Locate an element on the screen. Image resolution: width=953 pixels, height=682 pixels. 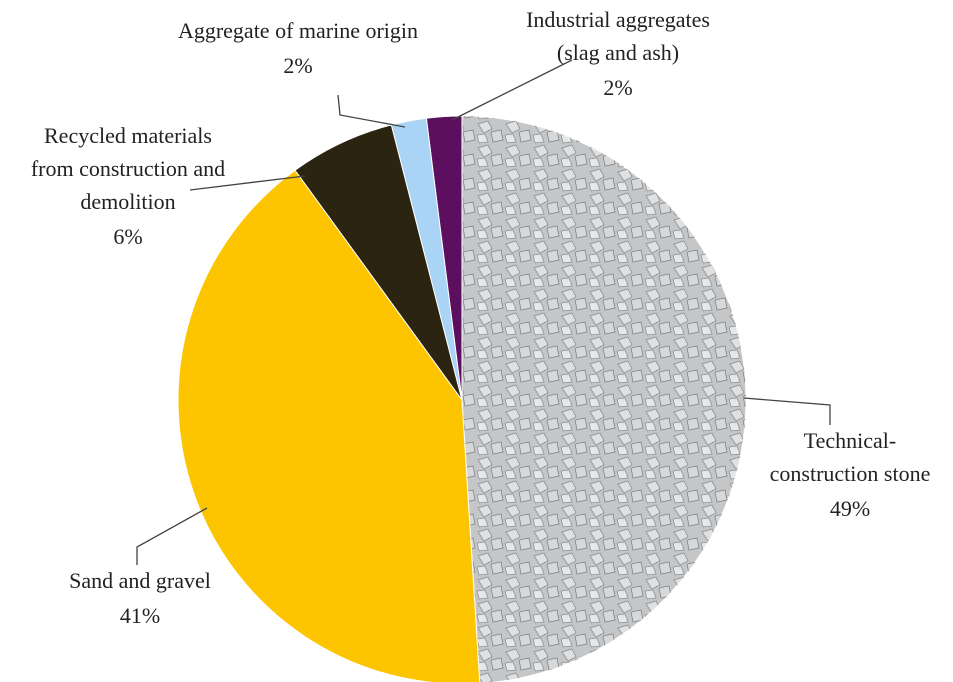
value-label: 6% is located at coordinates (127, 236).